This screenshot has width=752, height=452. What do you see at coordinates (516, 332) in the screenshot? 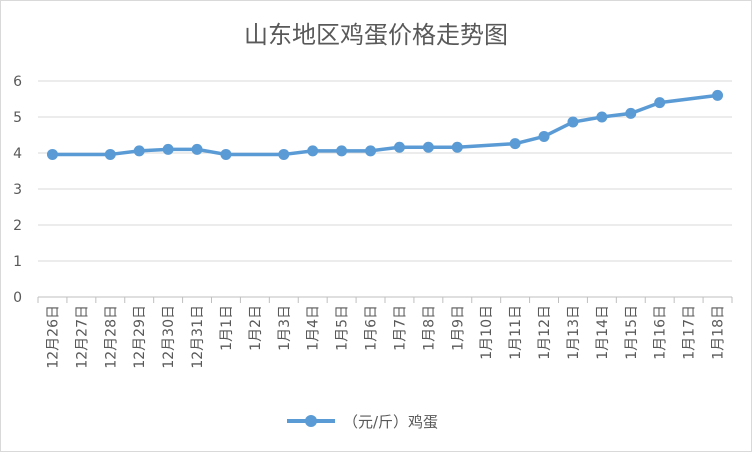
I see `x-tick-label: 1月11日` at bounding box center [516, 332].